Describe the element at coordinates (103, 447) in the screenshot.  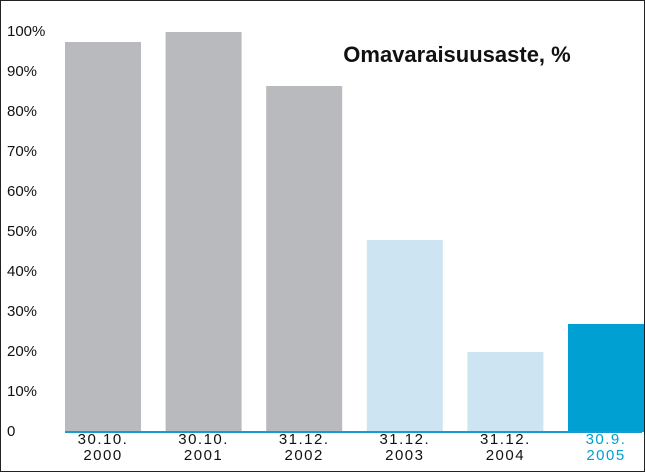
I see `x-tick-label: 30.10. 2000` at that location.